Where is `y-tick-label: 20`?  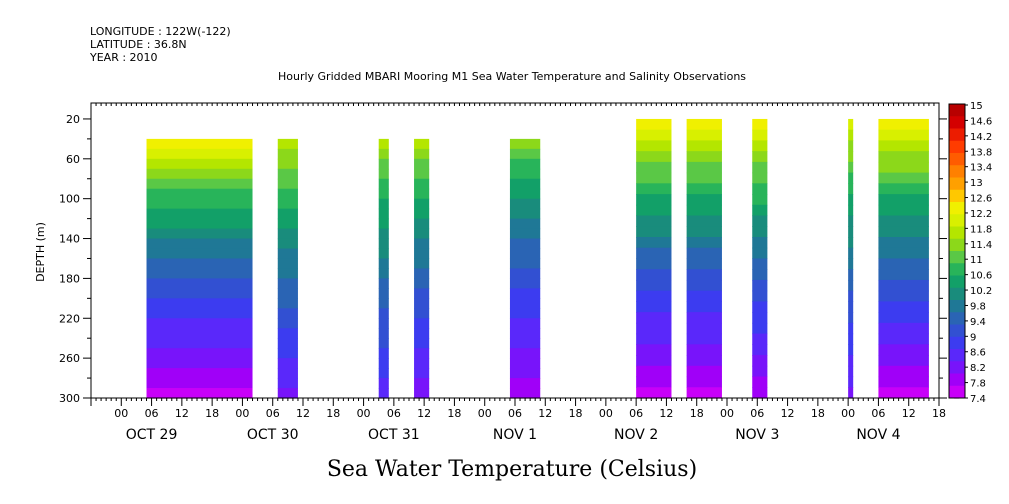 y-tick-label: 20 is located at coordinates (73, 119).